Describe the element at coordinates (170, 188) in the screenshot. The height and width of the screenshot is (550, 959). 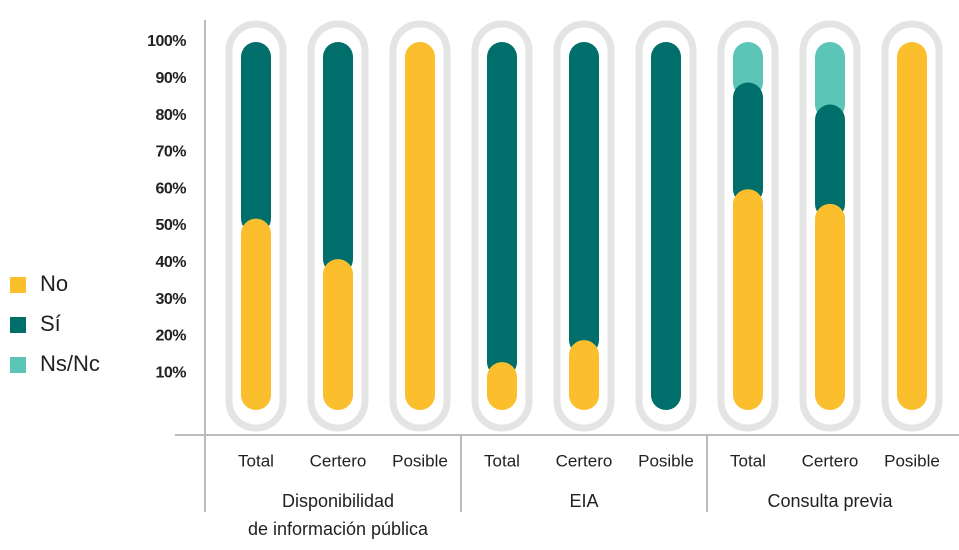
I see `y-tick-label: 60%` at that location.